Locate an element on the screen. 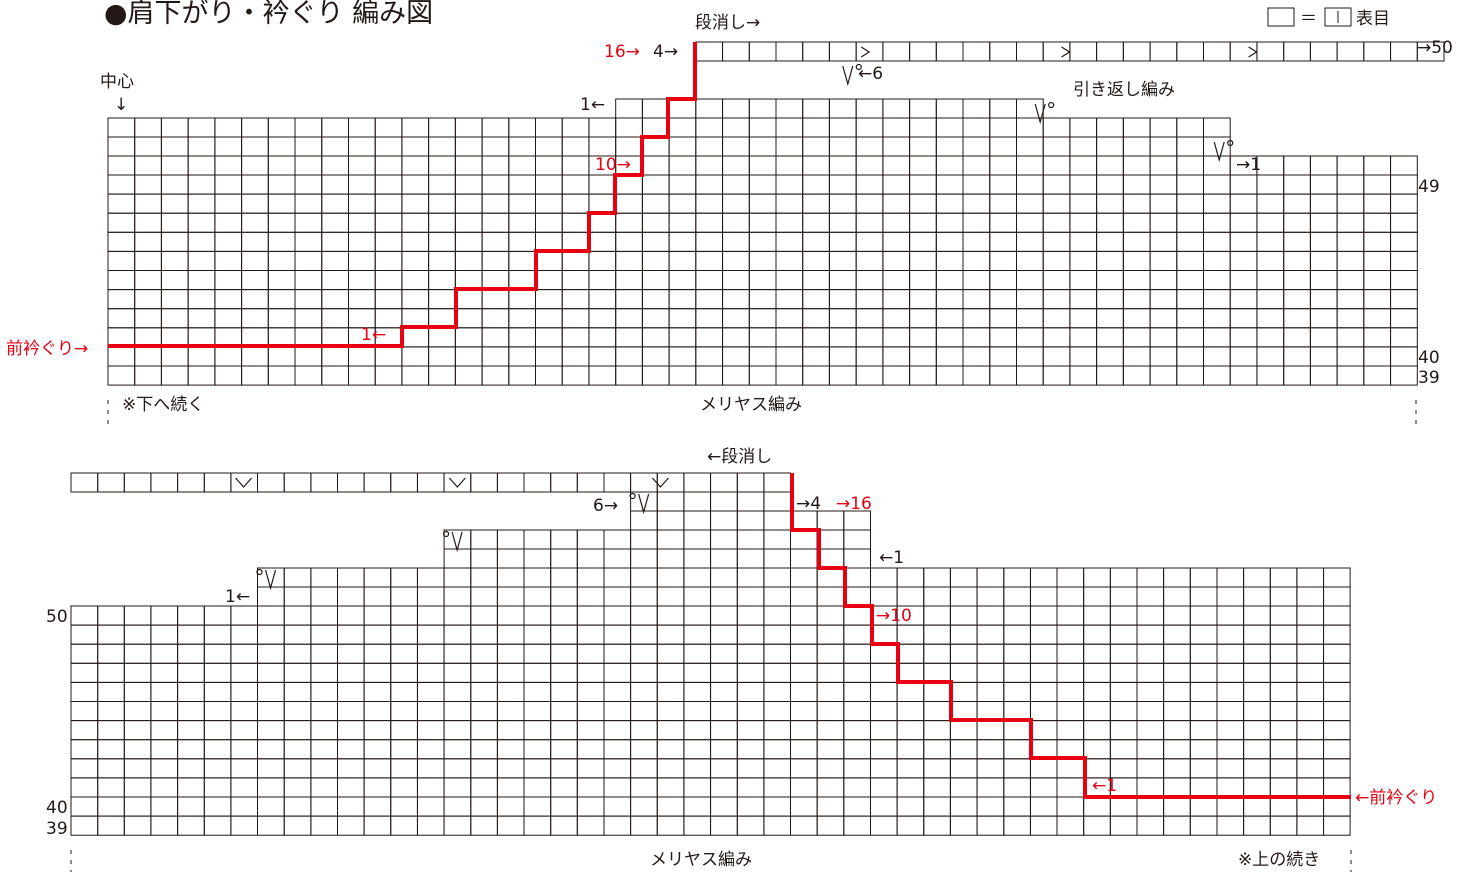 The width and height of the screenshot is (1477, 872). center-label: 中心 is located at coordinates (117, 82).